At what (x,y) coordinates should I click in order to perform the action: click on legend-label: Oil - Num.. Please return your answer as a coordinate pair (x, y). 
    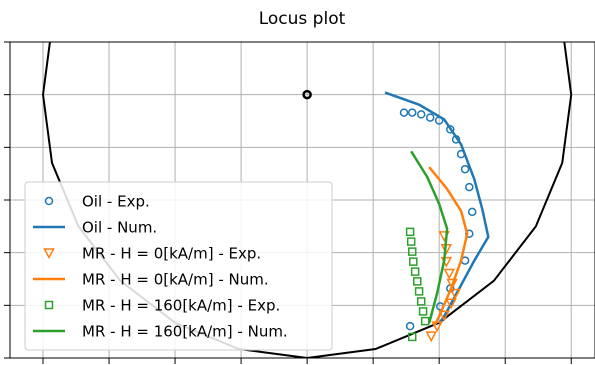
    Looking at the image, I should click on (119, 228).